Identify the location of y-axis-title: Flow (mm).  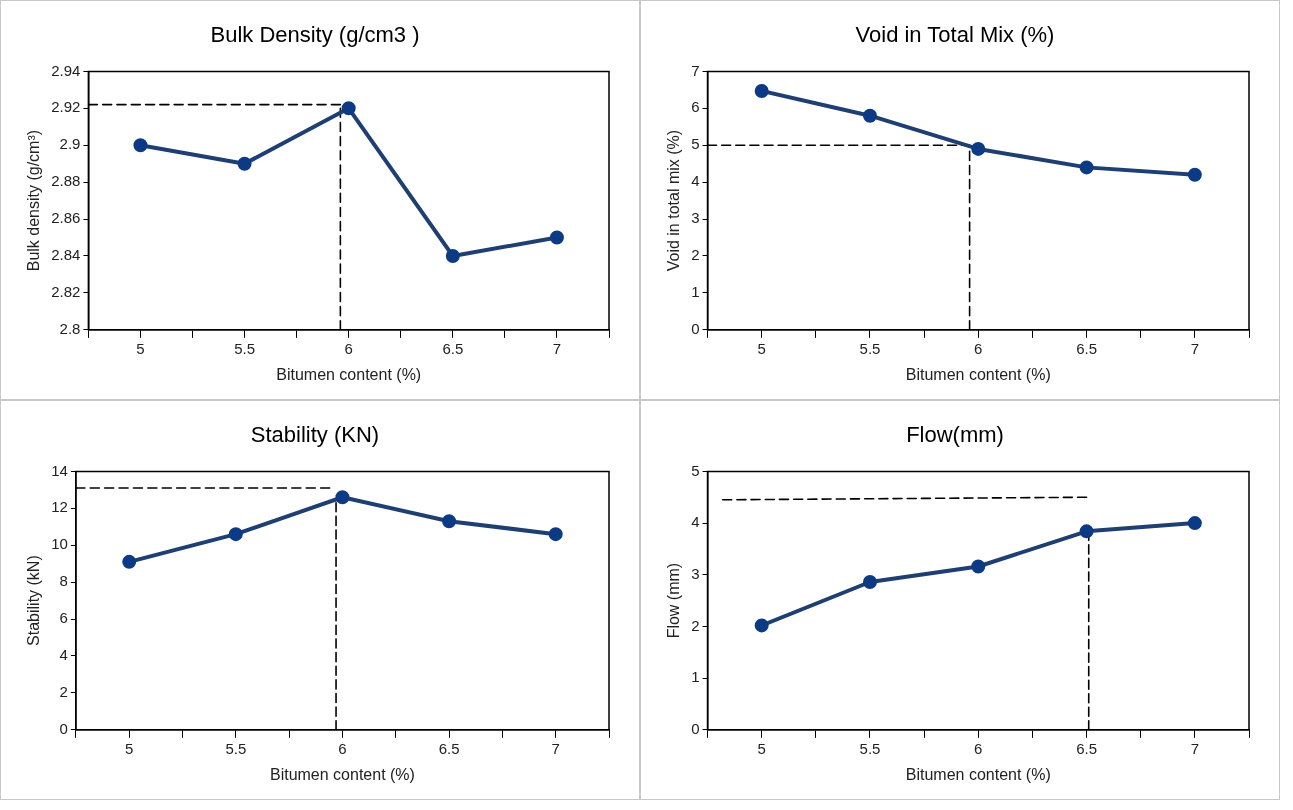
(674, 600).